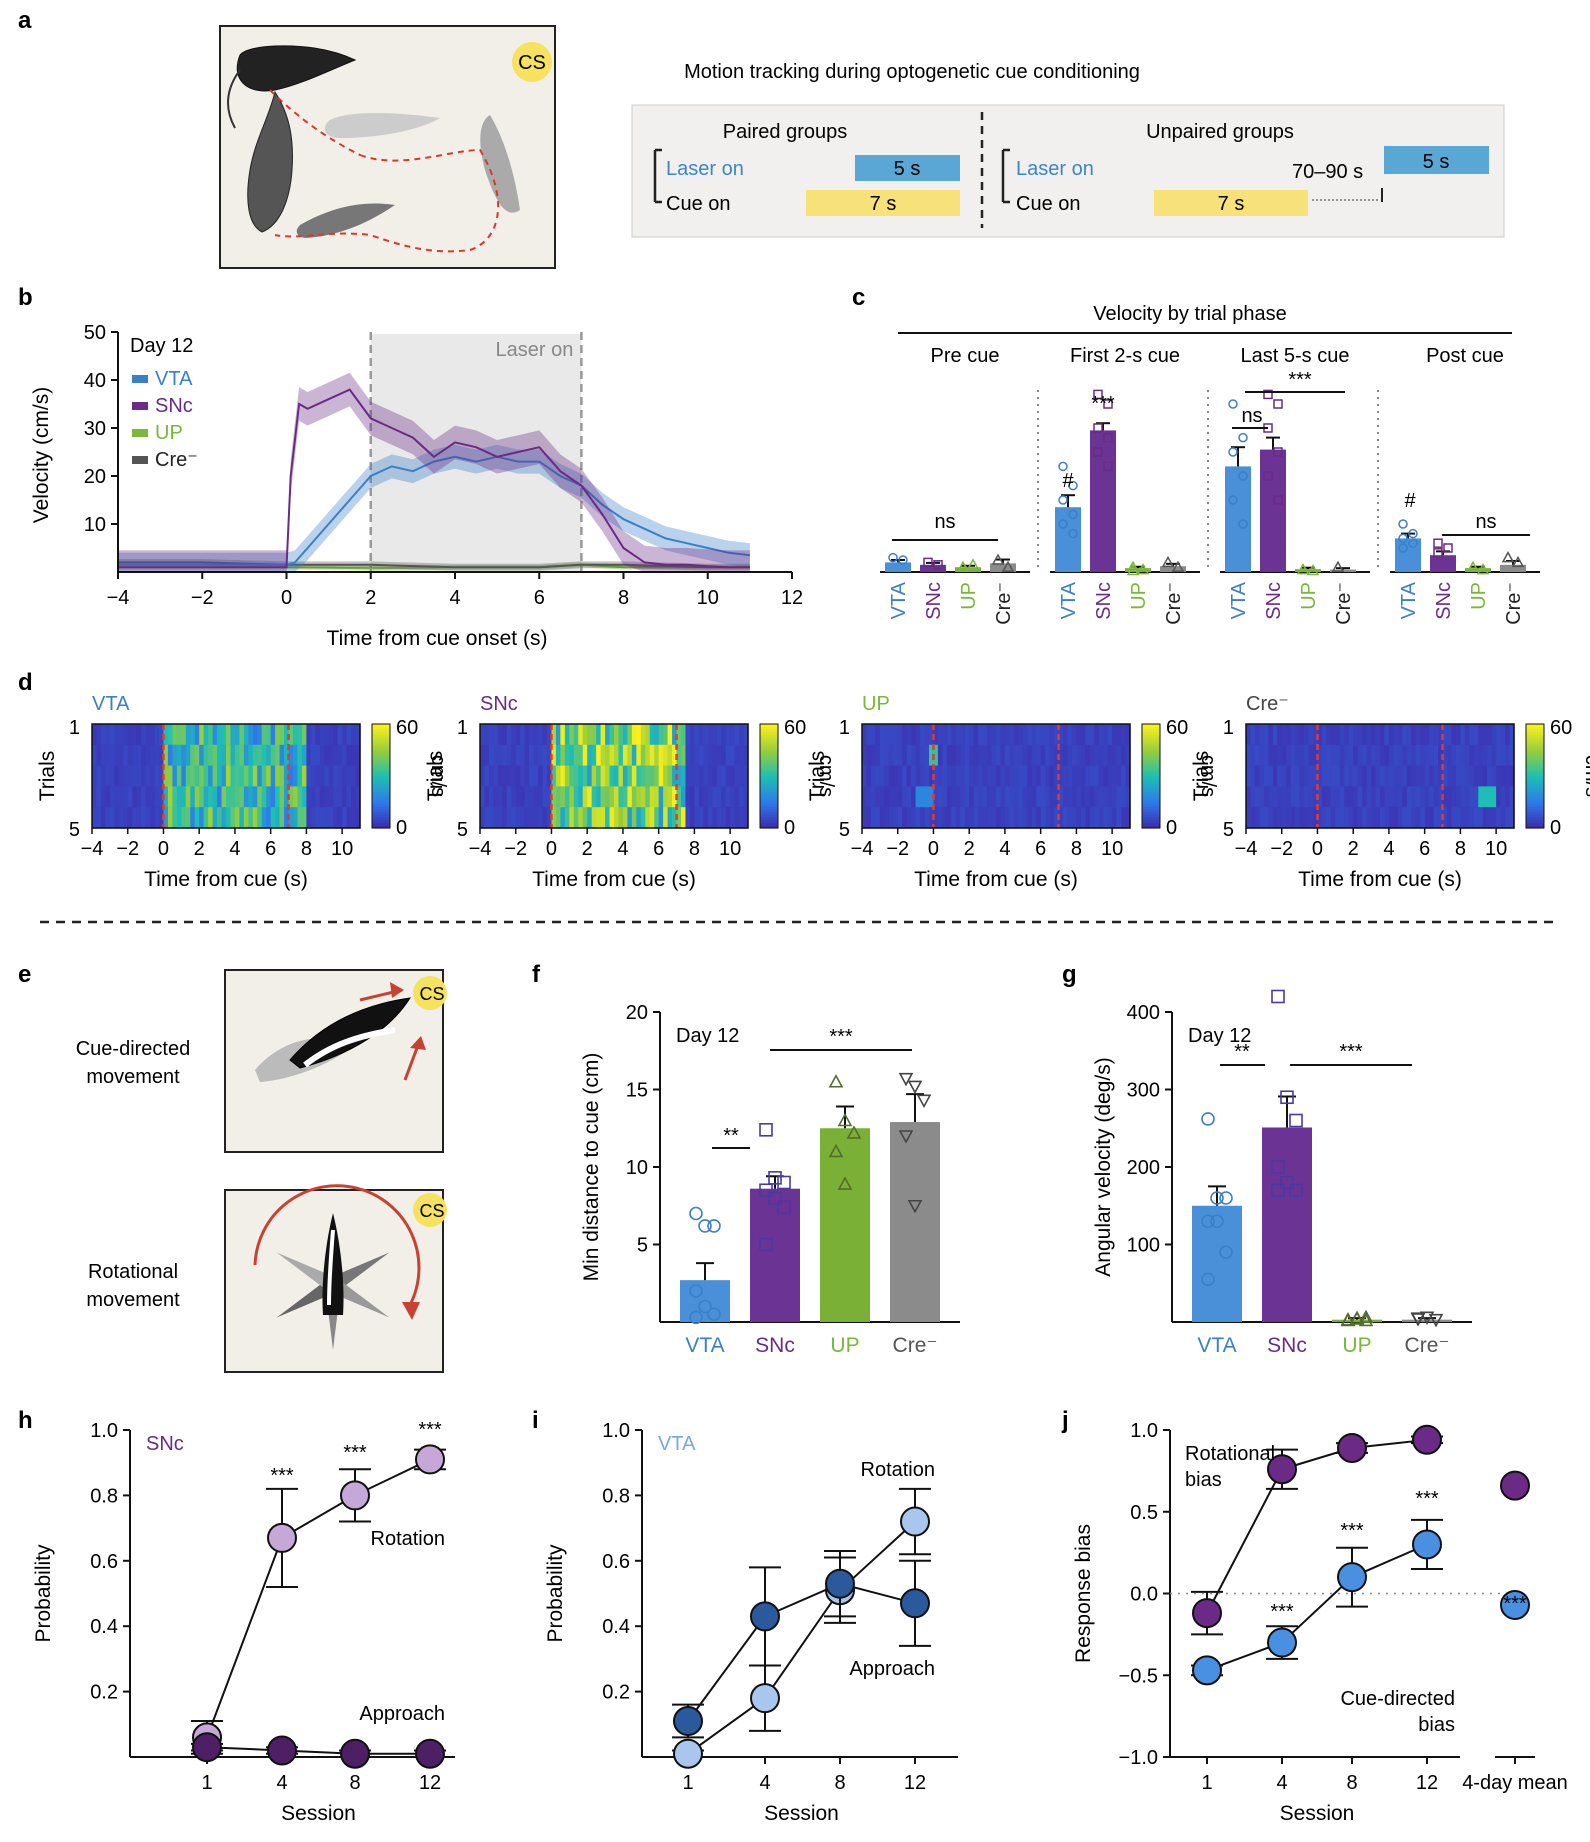 Image resolution: width=1590 pixels, height=1842 pixels. What do you see at coordinates (1424, 849) in the screenshot?
I see `heatmap-x-tick-label: 6` at bounding box center [1424, 849].